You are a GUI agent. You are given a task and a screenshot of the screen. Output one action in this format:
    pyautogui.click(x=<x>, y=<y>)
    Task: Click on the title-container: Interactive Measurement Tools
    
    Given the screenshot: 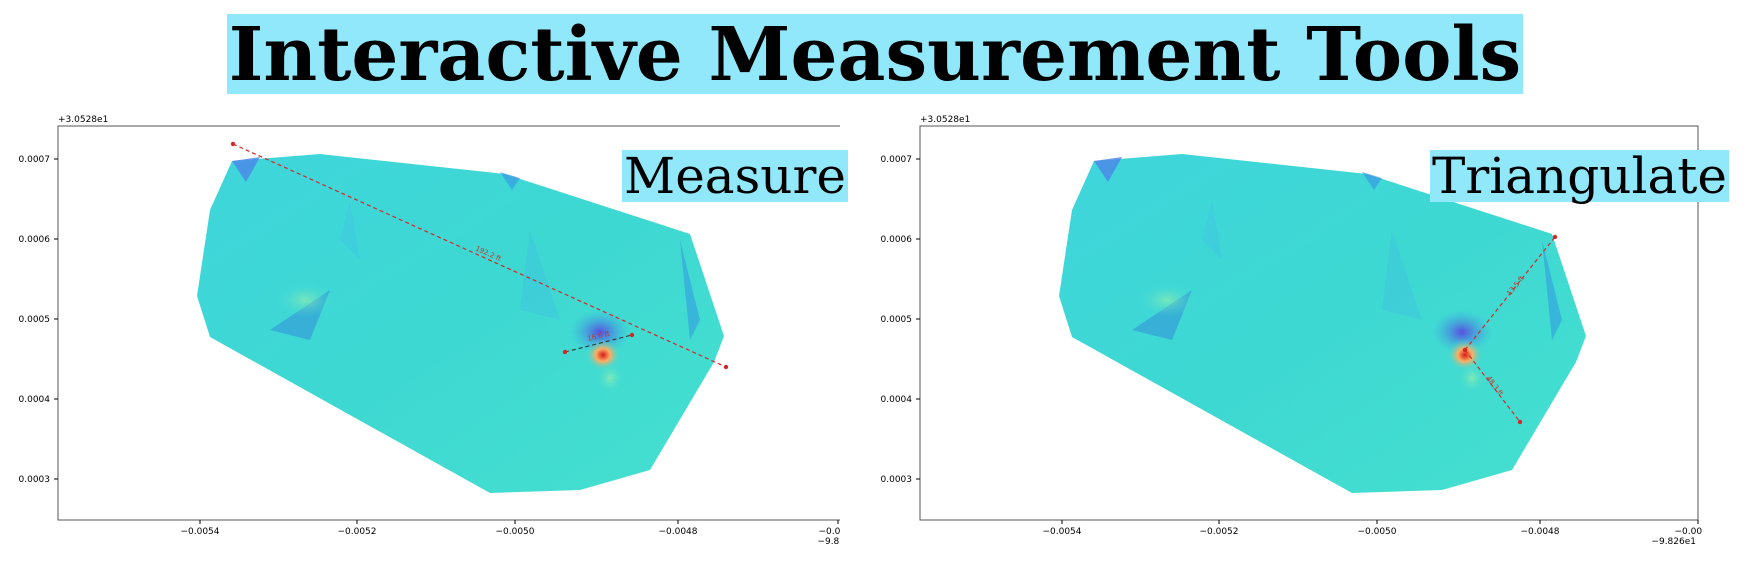 What is the action you would take?
    pyautogui.click(x=875, y=54)
    